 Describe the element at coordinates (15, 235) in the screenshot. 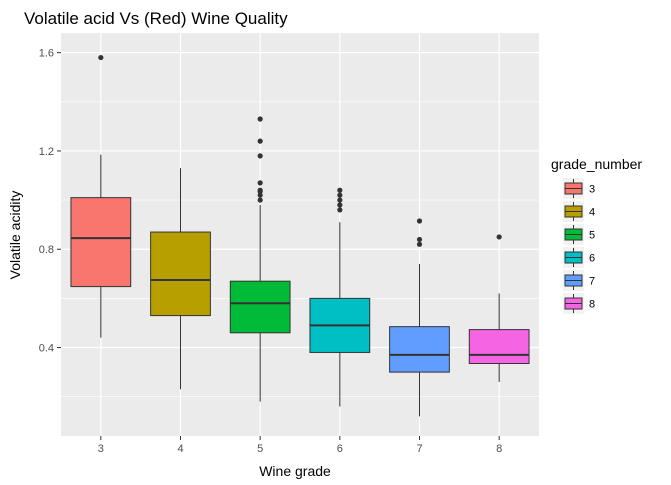

I see `y-axis-title: Volatile acidity` at that location.